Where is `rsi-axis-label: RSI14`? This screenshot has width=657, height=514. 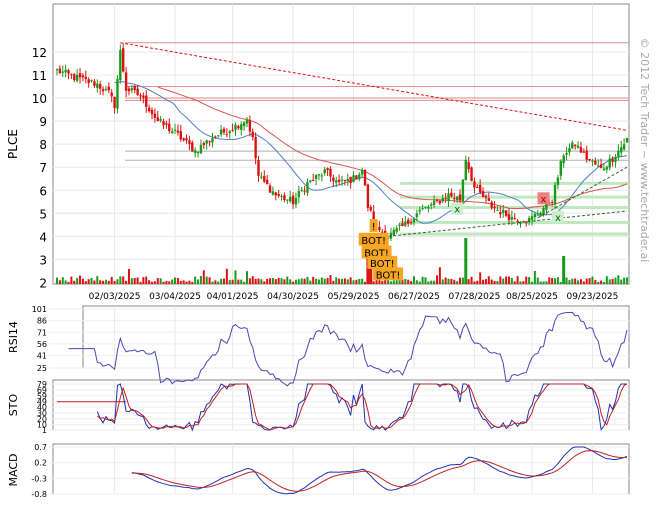
rsi-axis-label: RSI14 is located at coordinates (13, 337).